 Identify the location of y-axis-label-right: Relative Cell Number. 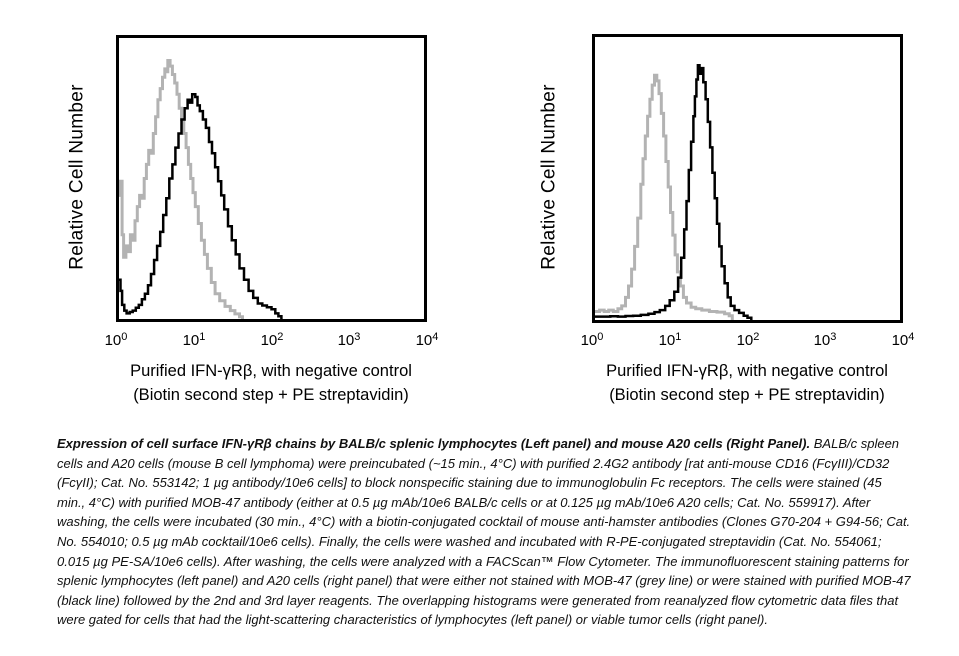
(549, 177).